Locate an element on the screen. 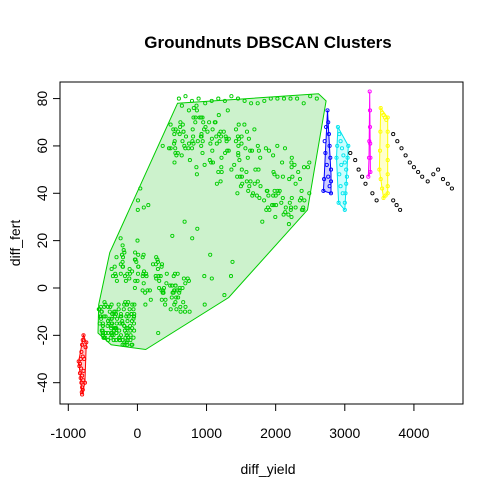 This screenshot has height=500, width=500. x-axis-label: diff_yield is located at coordinates (267, 469).